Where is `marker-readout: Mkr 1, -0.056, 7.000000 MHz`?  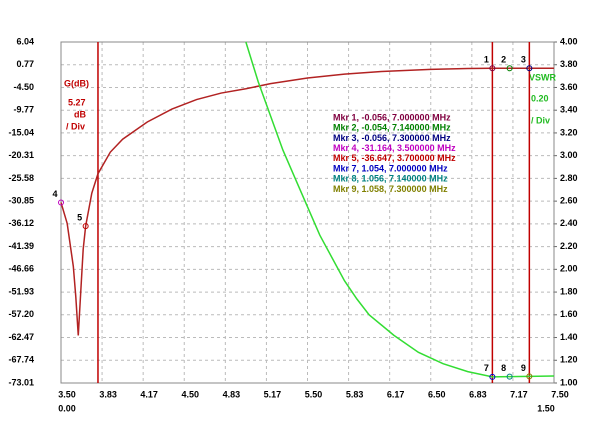 marker-readout: Mkr 1, -0.056, 7.000000 MHz is located at coordinates (392, 117).